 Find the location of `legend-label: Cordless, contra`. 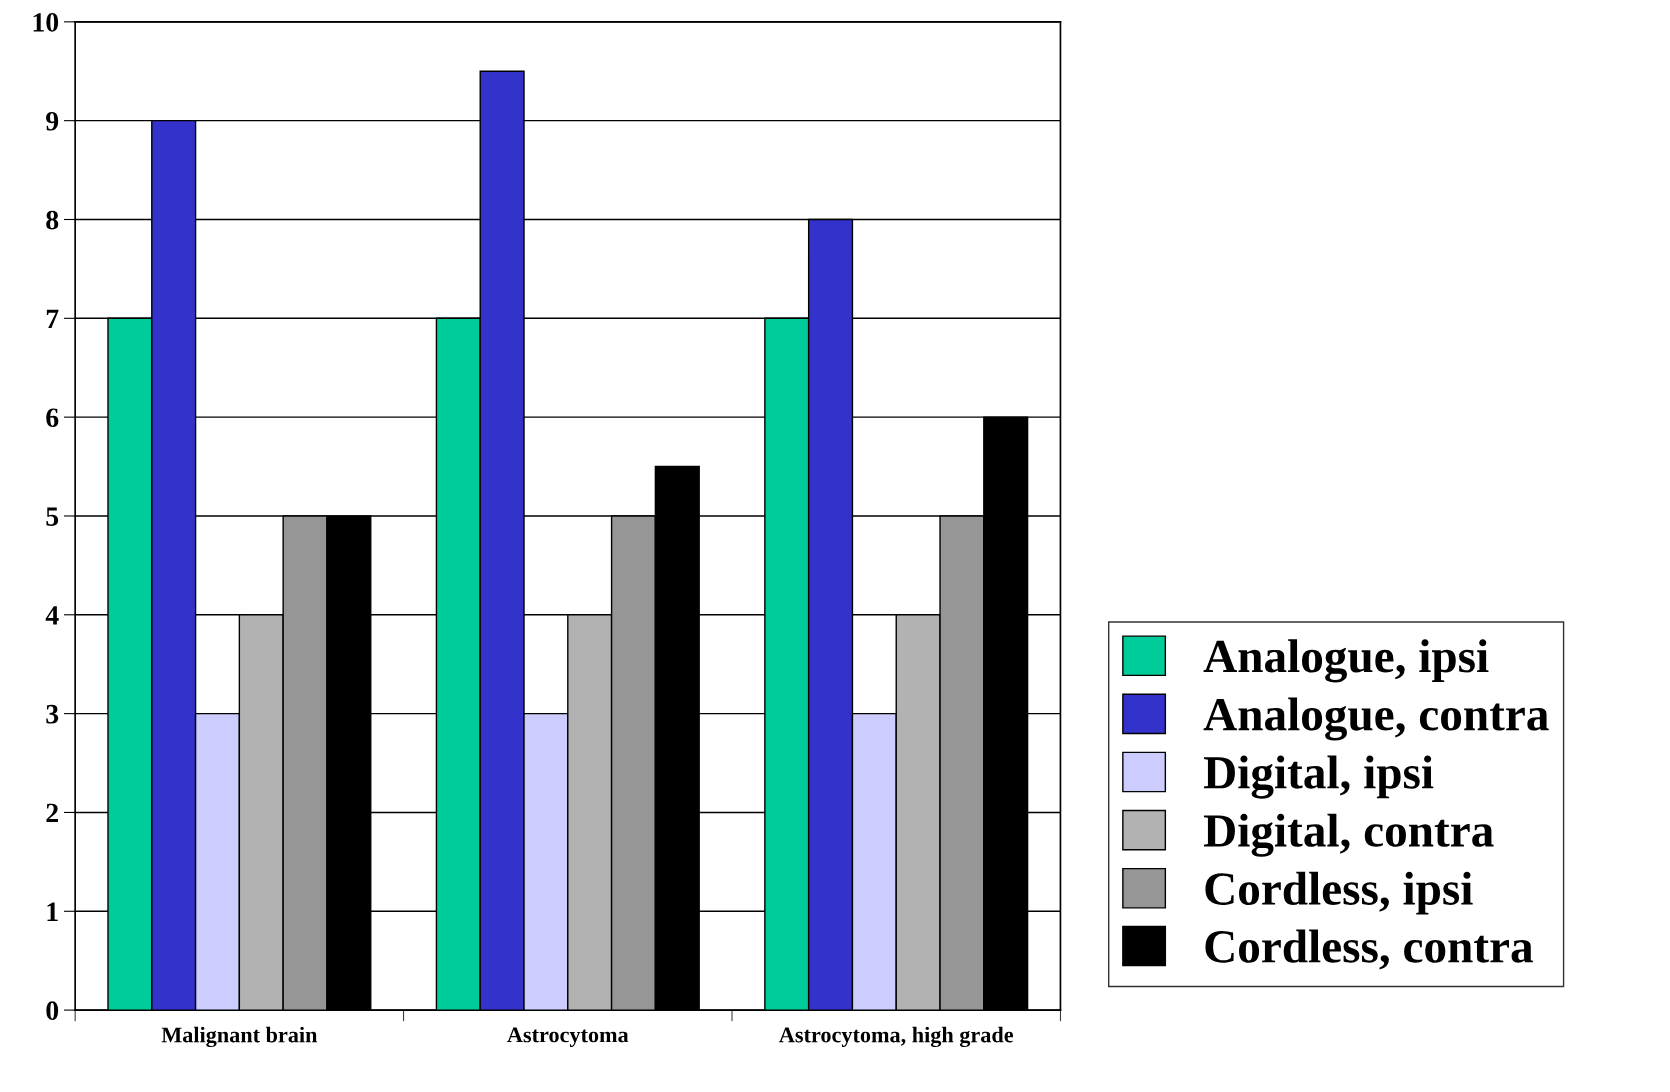

legend-label: Cordless, contra is located at coordinates (1369, 949).